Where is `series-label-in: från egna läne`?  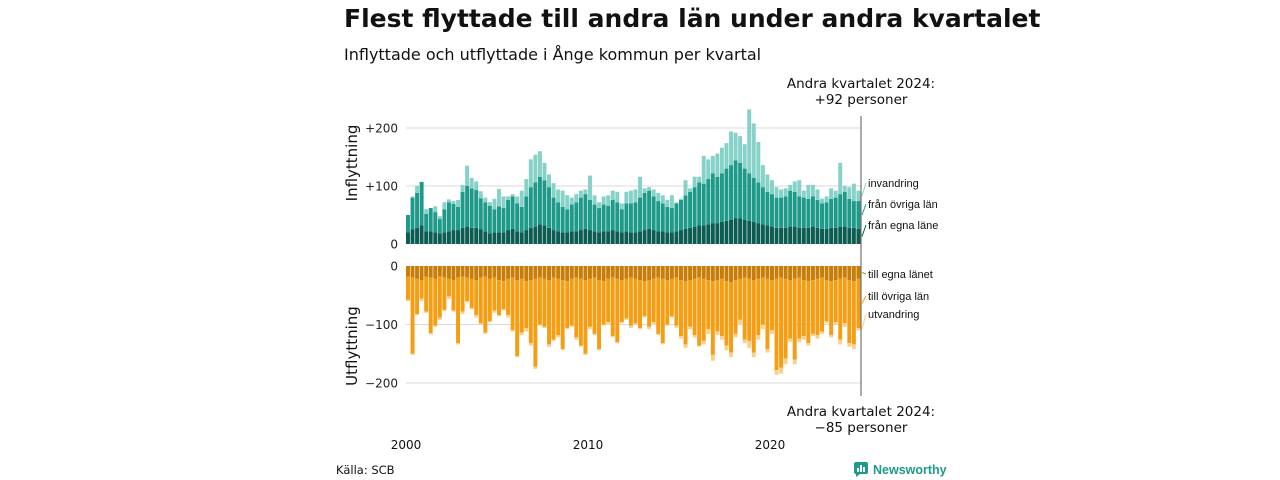 series-label-in: från egna läne is located at coordinates (903, 226).